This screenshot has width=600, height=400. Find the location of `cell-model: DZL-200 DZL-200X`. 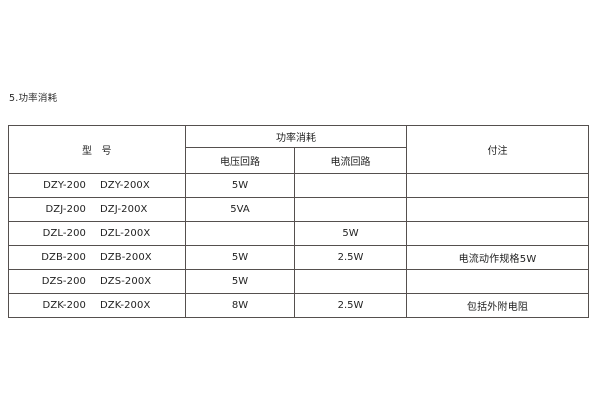

cell-model: DZL-200 DZL-200X is located at coordinates (97, 233).